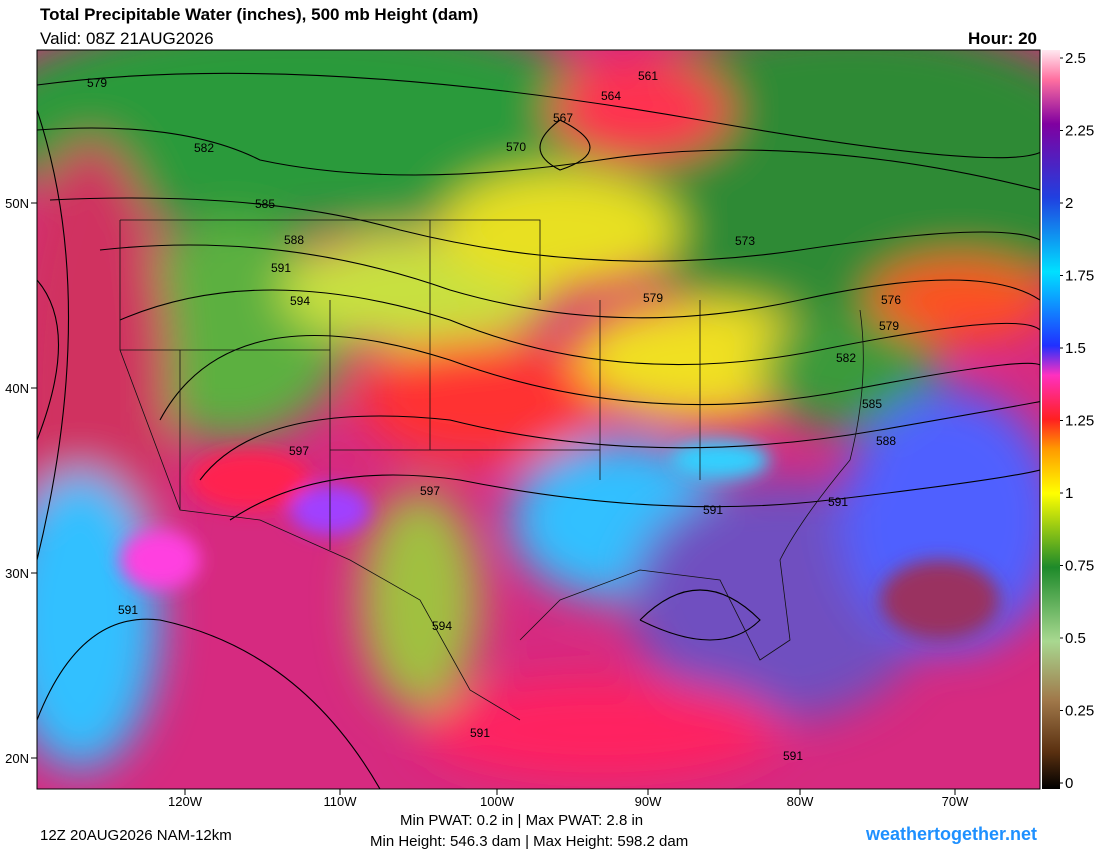  Describe the element at coordinates (17, 758) in the screenshot. I see `lat-label: 20N` at that location.